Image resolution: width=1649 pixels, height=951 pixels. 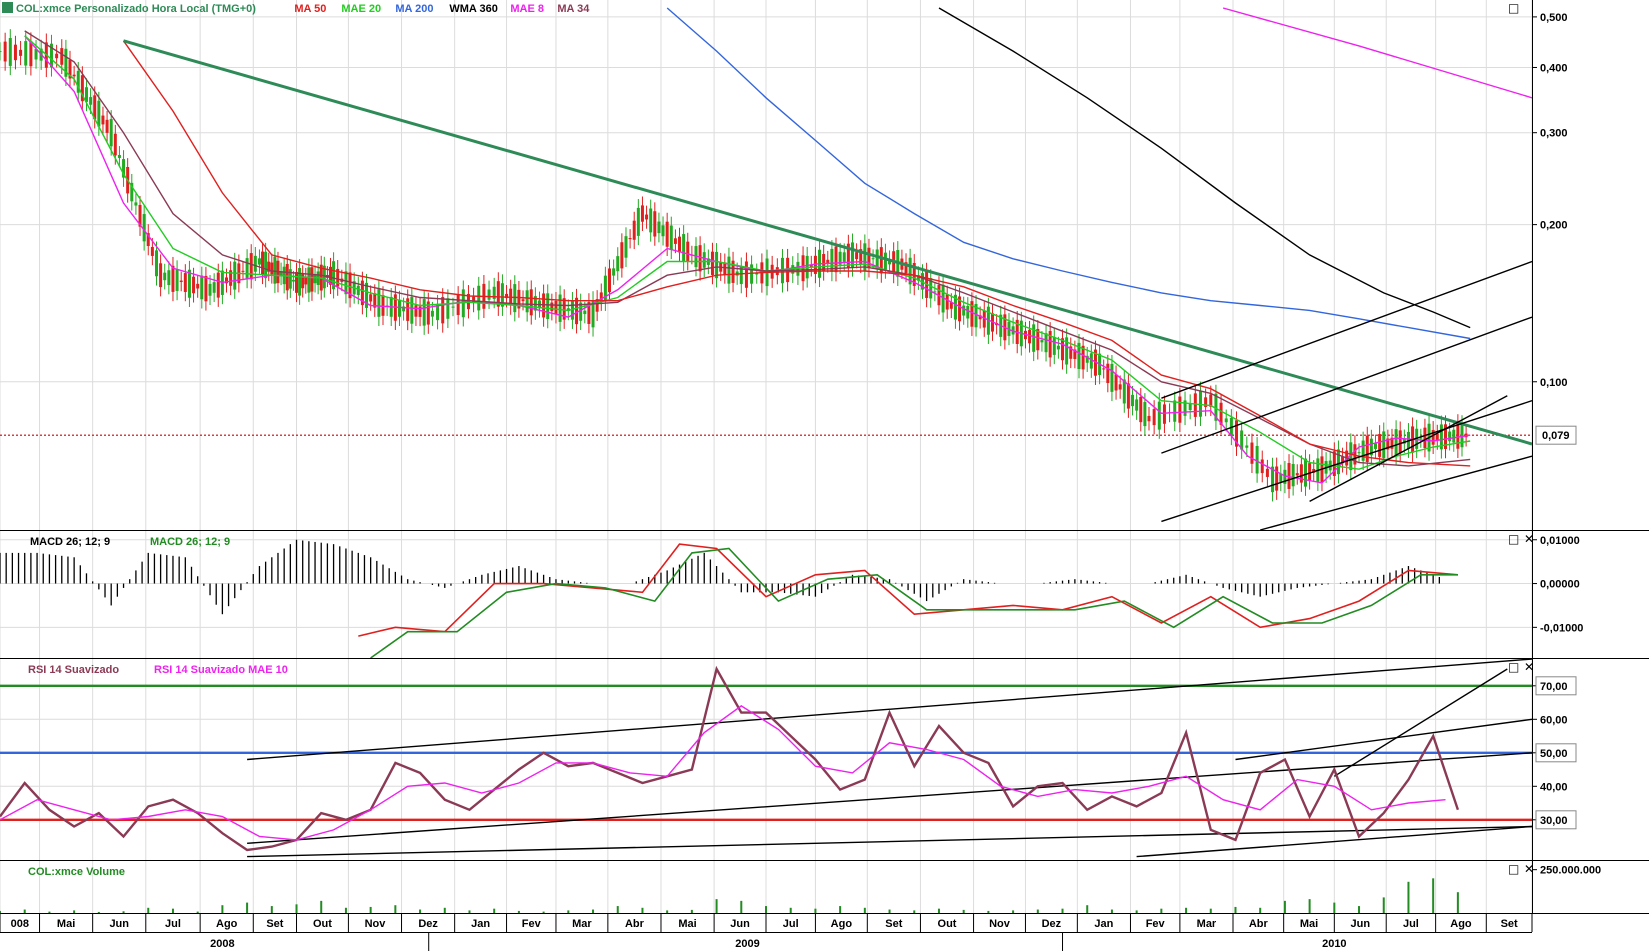 What do you see at coordinates (1556, 436) in the screenshot?
I see `last-price-label: 0,079` at bounding box center [1556, 436].